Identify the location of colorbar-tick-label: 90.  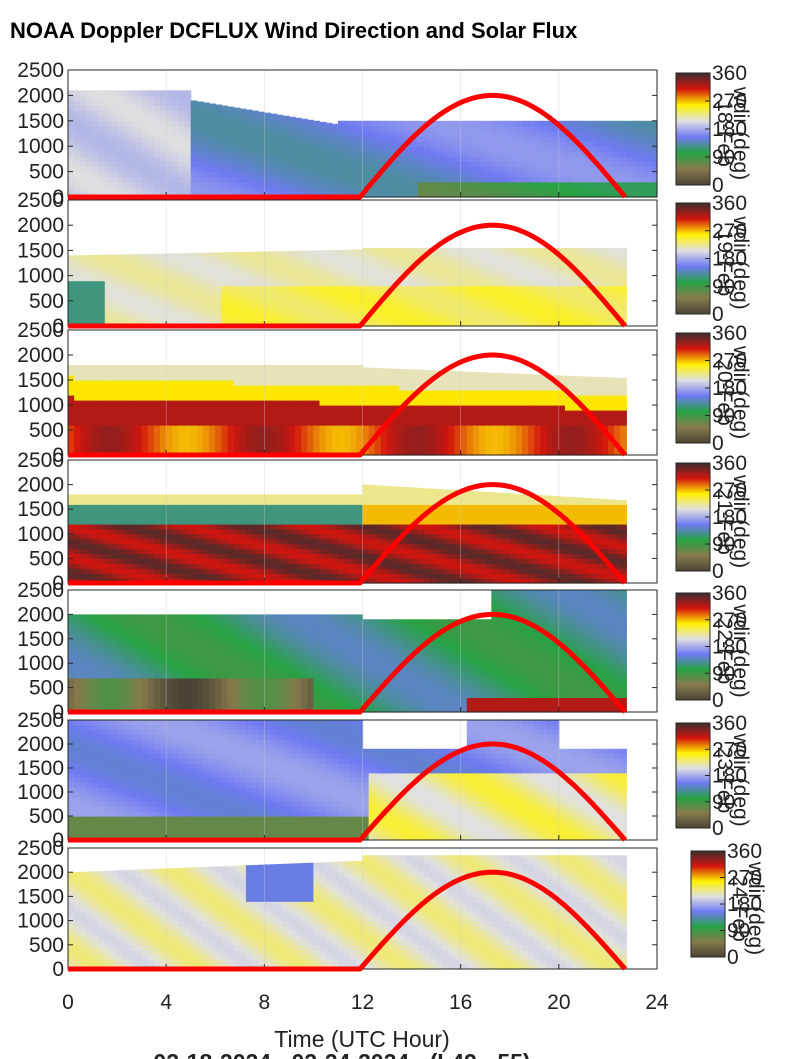
(723, 286).